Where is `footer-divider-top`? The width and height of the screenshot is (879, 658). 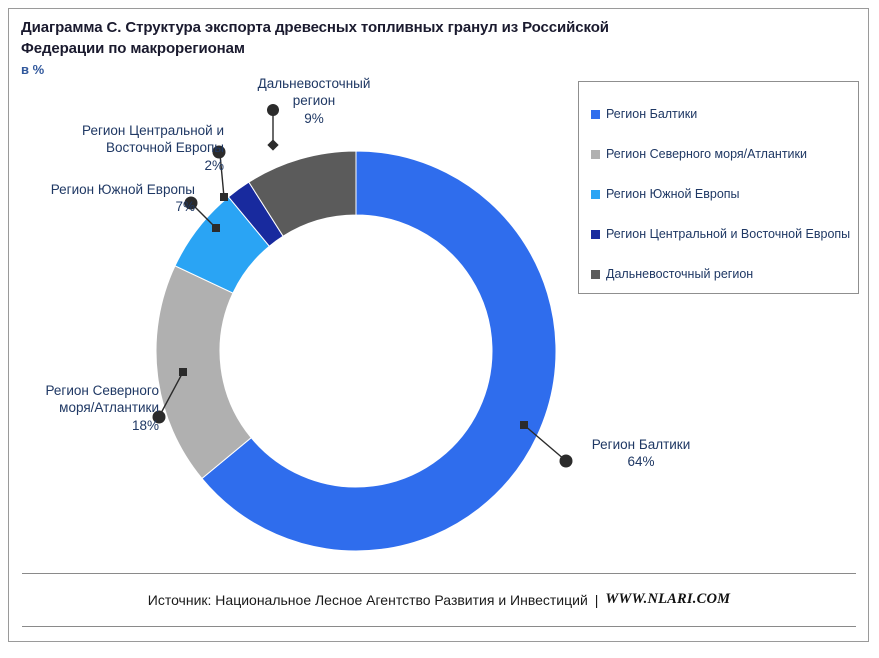
footer-divider-top is located at coordinates (439, 573).